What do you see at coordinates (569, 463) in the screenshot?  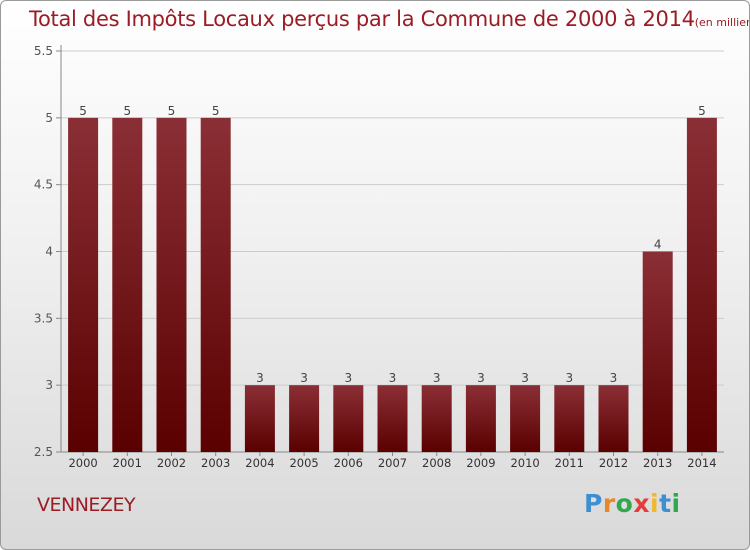 I see `x-tick-label: 2011` at bounding box center [569, 463].